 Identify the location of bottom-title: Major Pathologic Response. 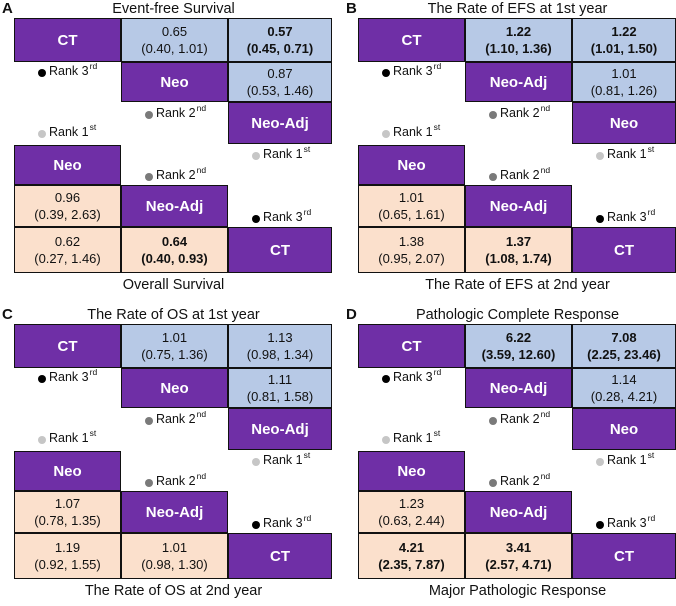
(517, 591).